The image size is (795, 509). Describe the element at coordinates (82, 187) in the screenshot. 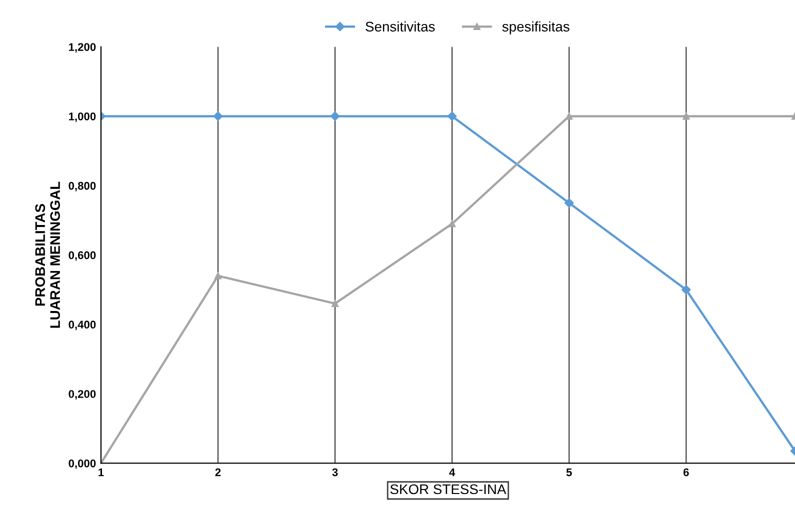

I see `y-tick-label: 0,800` at that location.